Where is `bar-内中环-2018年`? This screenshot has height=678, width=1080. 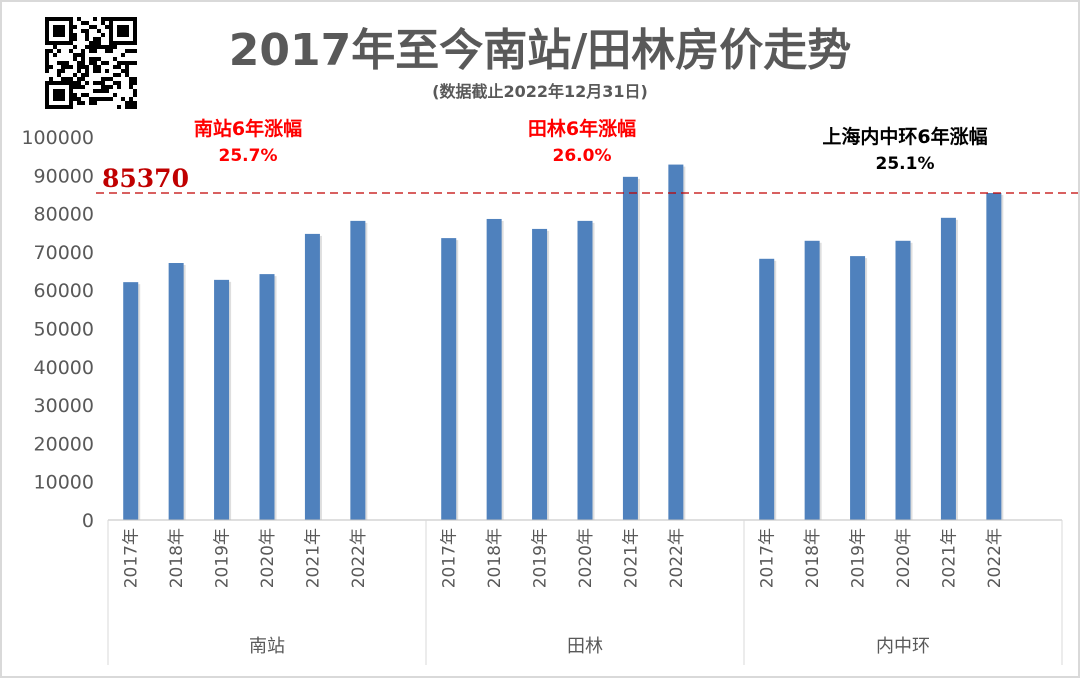
bar-内中环-2018年 is located at coordinates (812, 380).